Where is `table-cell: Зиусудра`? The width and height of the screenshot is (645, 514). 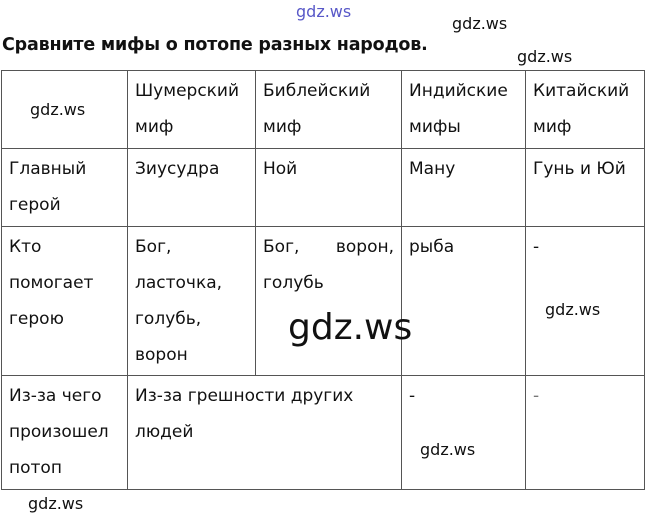
table-cell: Зиусудра is located at coordinates (191, 187).